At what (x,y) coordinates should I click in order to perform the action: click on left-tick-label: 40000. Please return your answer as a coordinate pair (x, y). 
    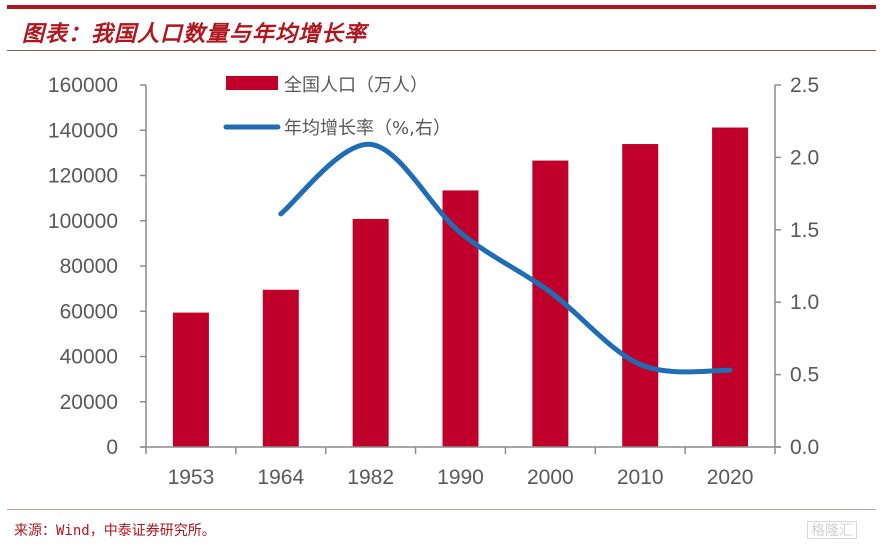
    Looking at the image, I should click on (89, 357).